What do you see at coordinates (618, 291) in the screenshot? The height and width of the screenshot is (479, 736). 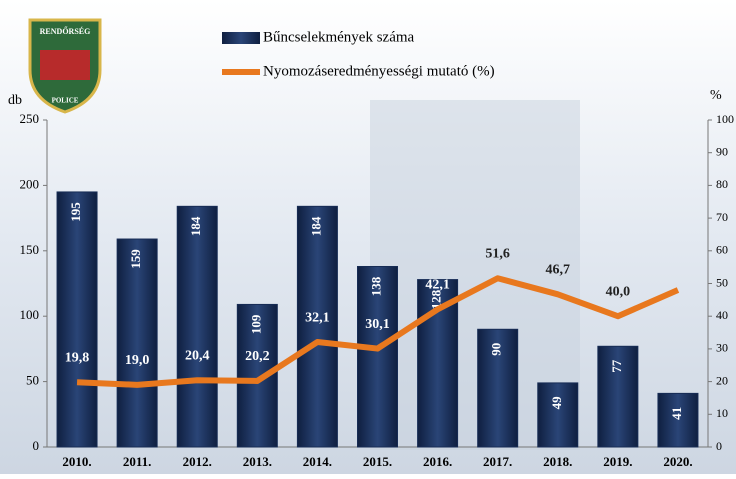 I see `line-value-label: 40,0` at bounding box center [618, 291].